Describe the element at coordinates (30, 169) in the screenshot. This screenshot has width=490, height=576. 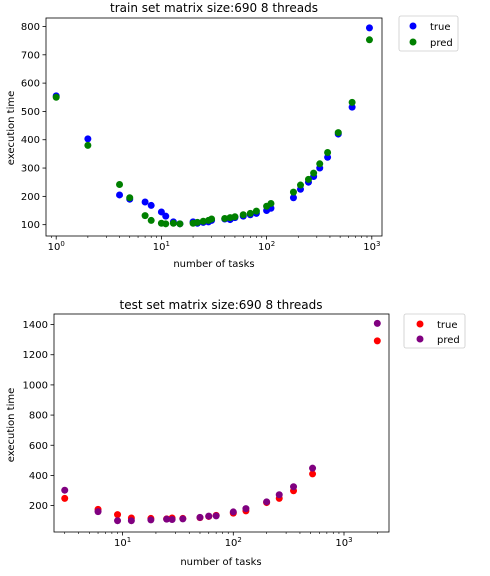
I see `y-tick-label: 300` at that location.